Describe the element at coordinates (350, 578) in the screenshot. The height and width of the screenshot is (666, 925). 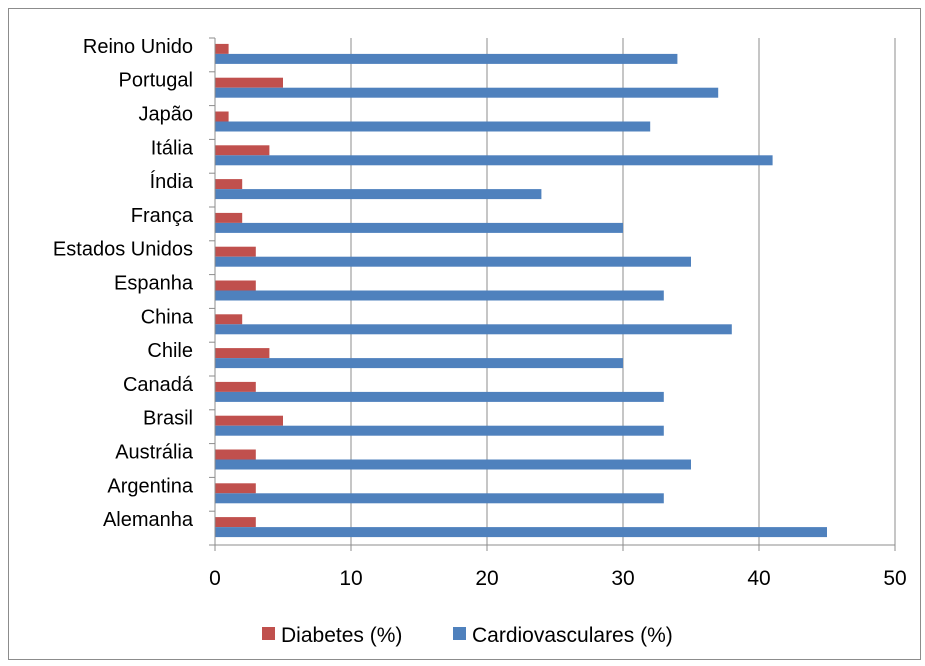
I see `x-tick-label: 10` at that location.